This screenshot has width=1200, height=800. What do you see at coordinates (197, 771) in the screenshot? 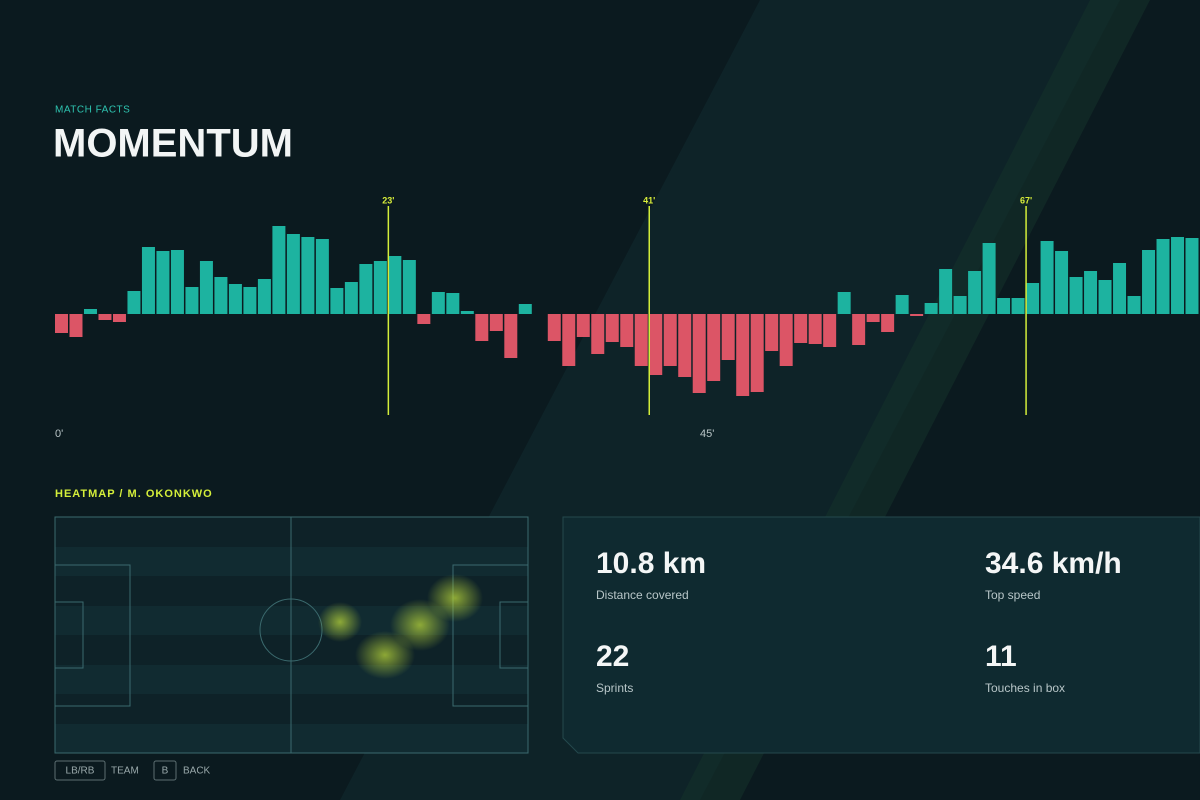
I see `hint-label: BACK` at bounding box center [197, 771].